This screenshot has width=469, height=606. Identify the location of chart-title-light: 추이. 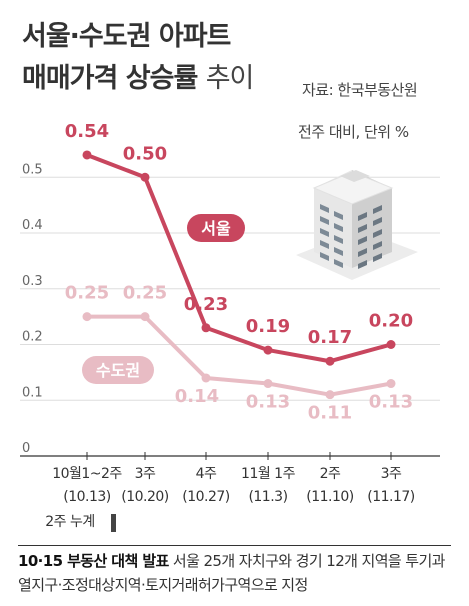
(230, 78).